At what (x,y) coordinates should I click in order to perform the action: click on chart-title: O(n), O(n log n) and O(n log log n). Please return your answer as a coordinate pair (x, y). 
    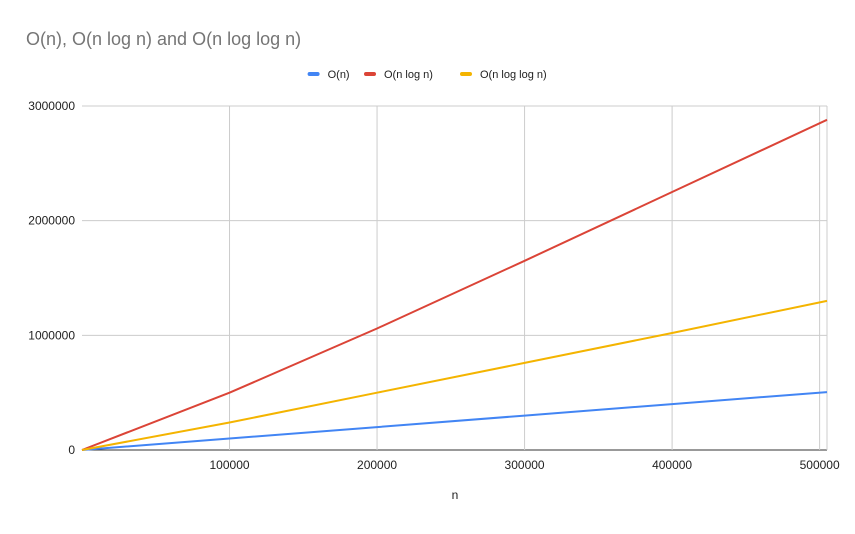
    Looking at the image, I should click on (163, 39).